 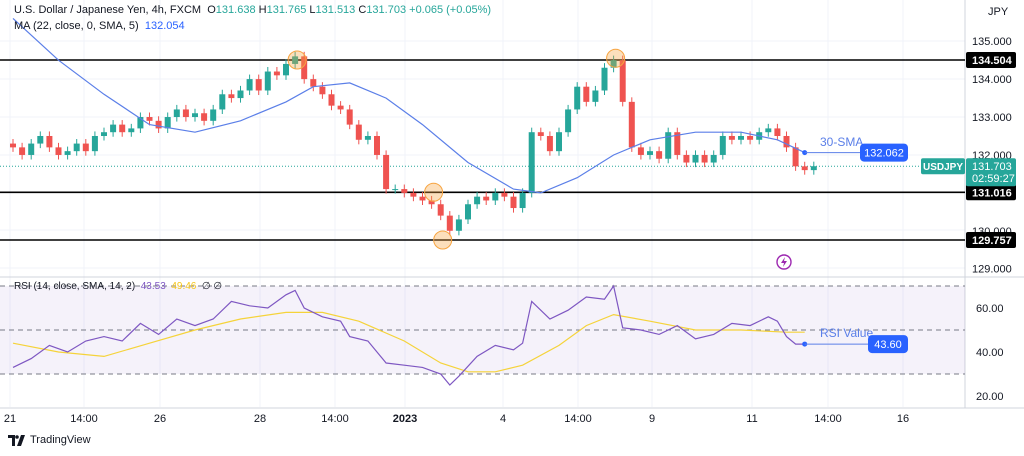 What do you see at coordinates (405, 419) in the screenshot?
I see `time-tick-label: 2023` at bounding box center [405, 419].